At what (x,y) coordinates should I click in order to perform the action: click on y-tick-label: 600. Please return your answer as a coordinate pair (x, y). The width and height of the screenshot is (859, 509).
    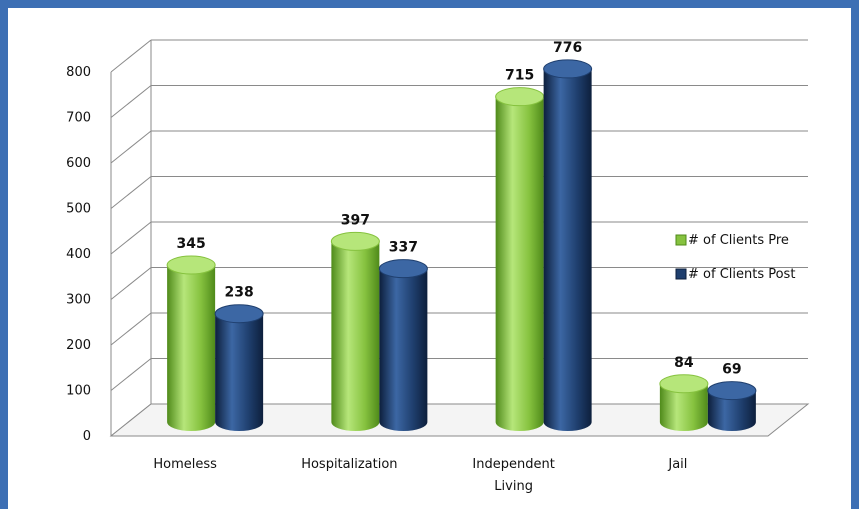
    Looking at the image, I should click on (78, 163).